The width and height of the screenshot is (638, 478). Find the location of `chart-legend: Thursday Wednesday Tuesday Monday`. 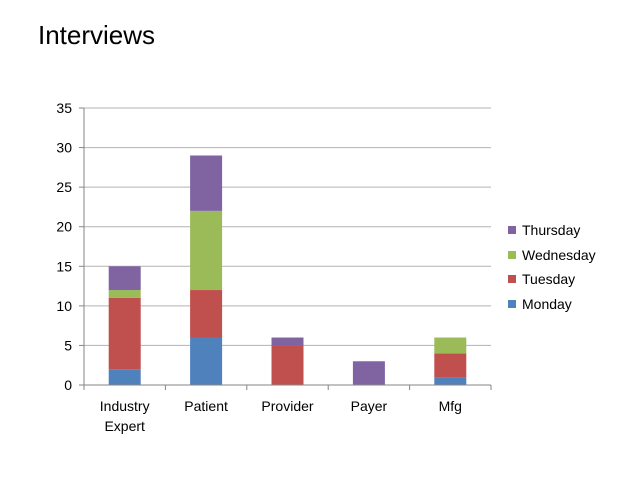

chart-legend: Thursday Wednesday Tuesday Monday is located at coordinates (552, 267).